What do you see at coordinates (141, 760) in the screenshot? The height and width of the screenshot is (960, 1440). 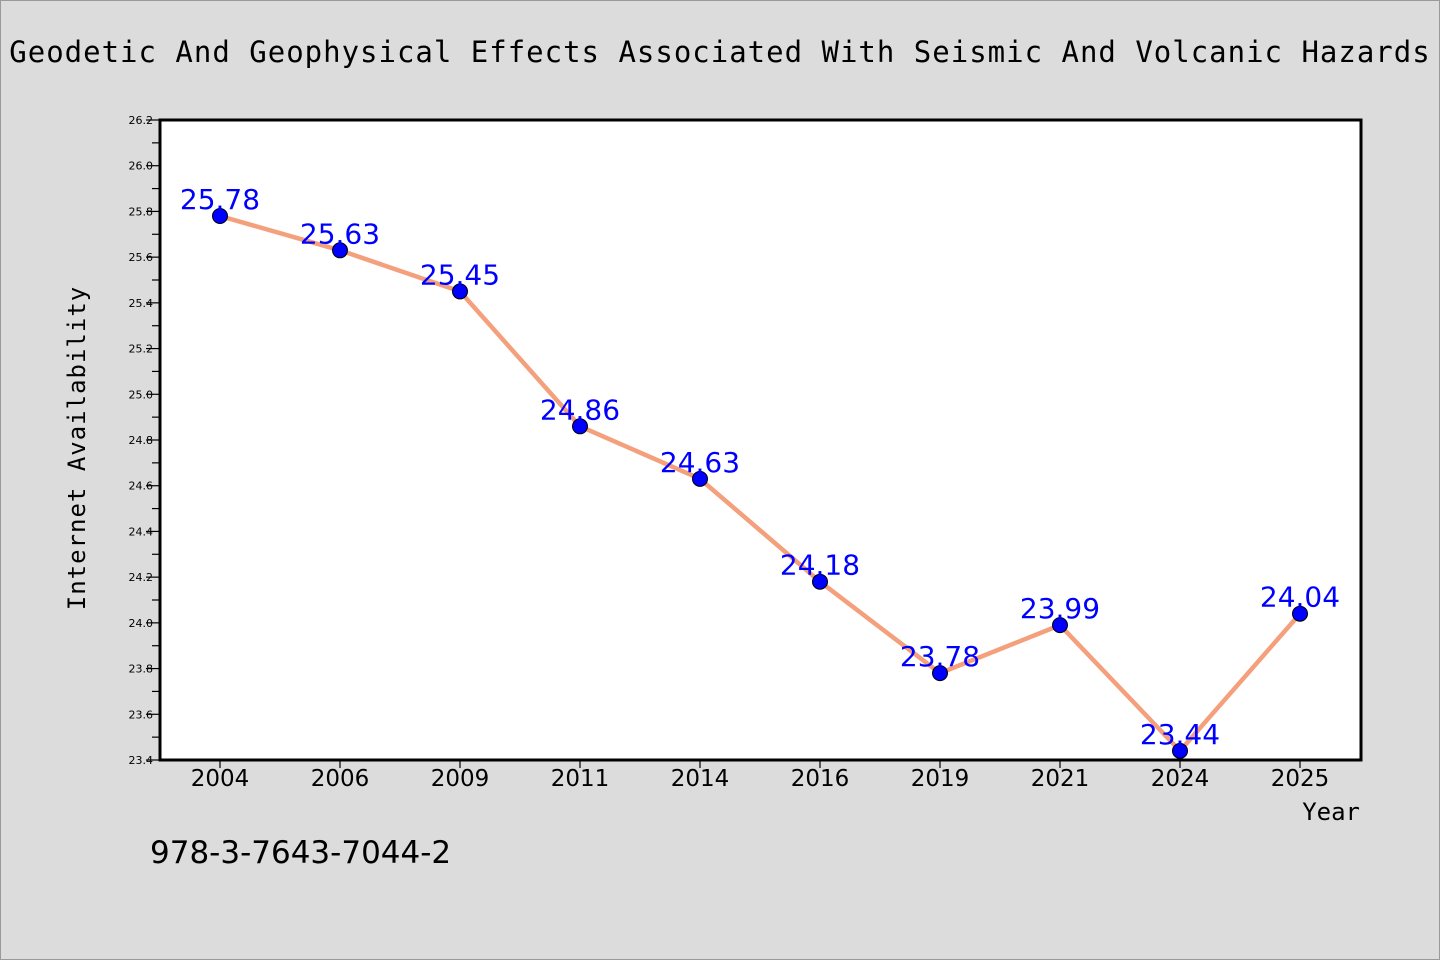 I see `y-tick-label: 23.4` at bounding box center [141, 760].